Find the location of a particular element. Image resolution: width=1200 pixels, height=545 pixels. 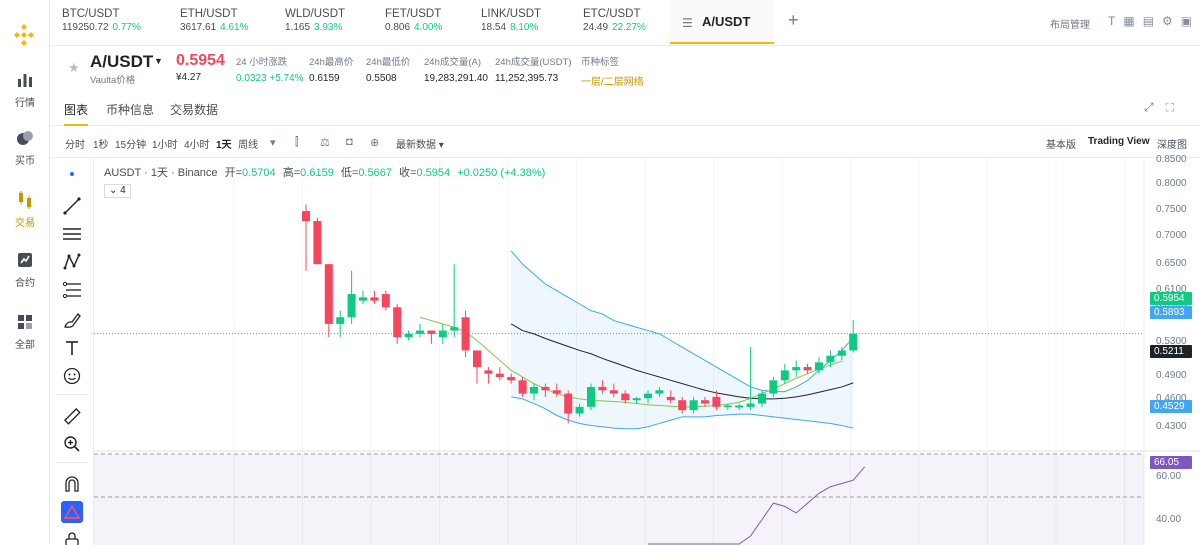

tile-icon: ▣ is located at coordinates (1190, 21).